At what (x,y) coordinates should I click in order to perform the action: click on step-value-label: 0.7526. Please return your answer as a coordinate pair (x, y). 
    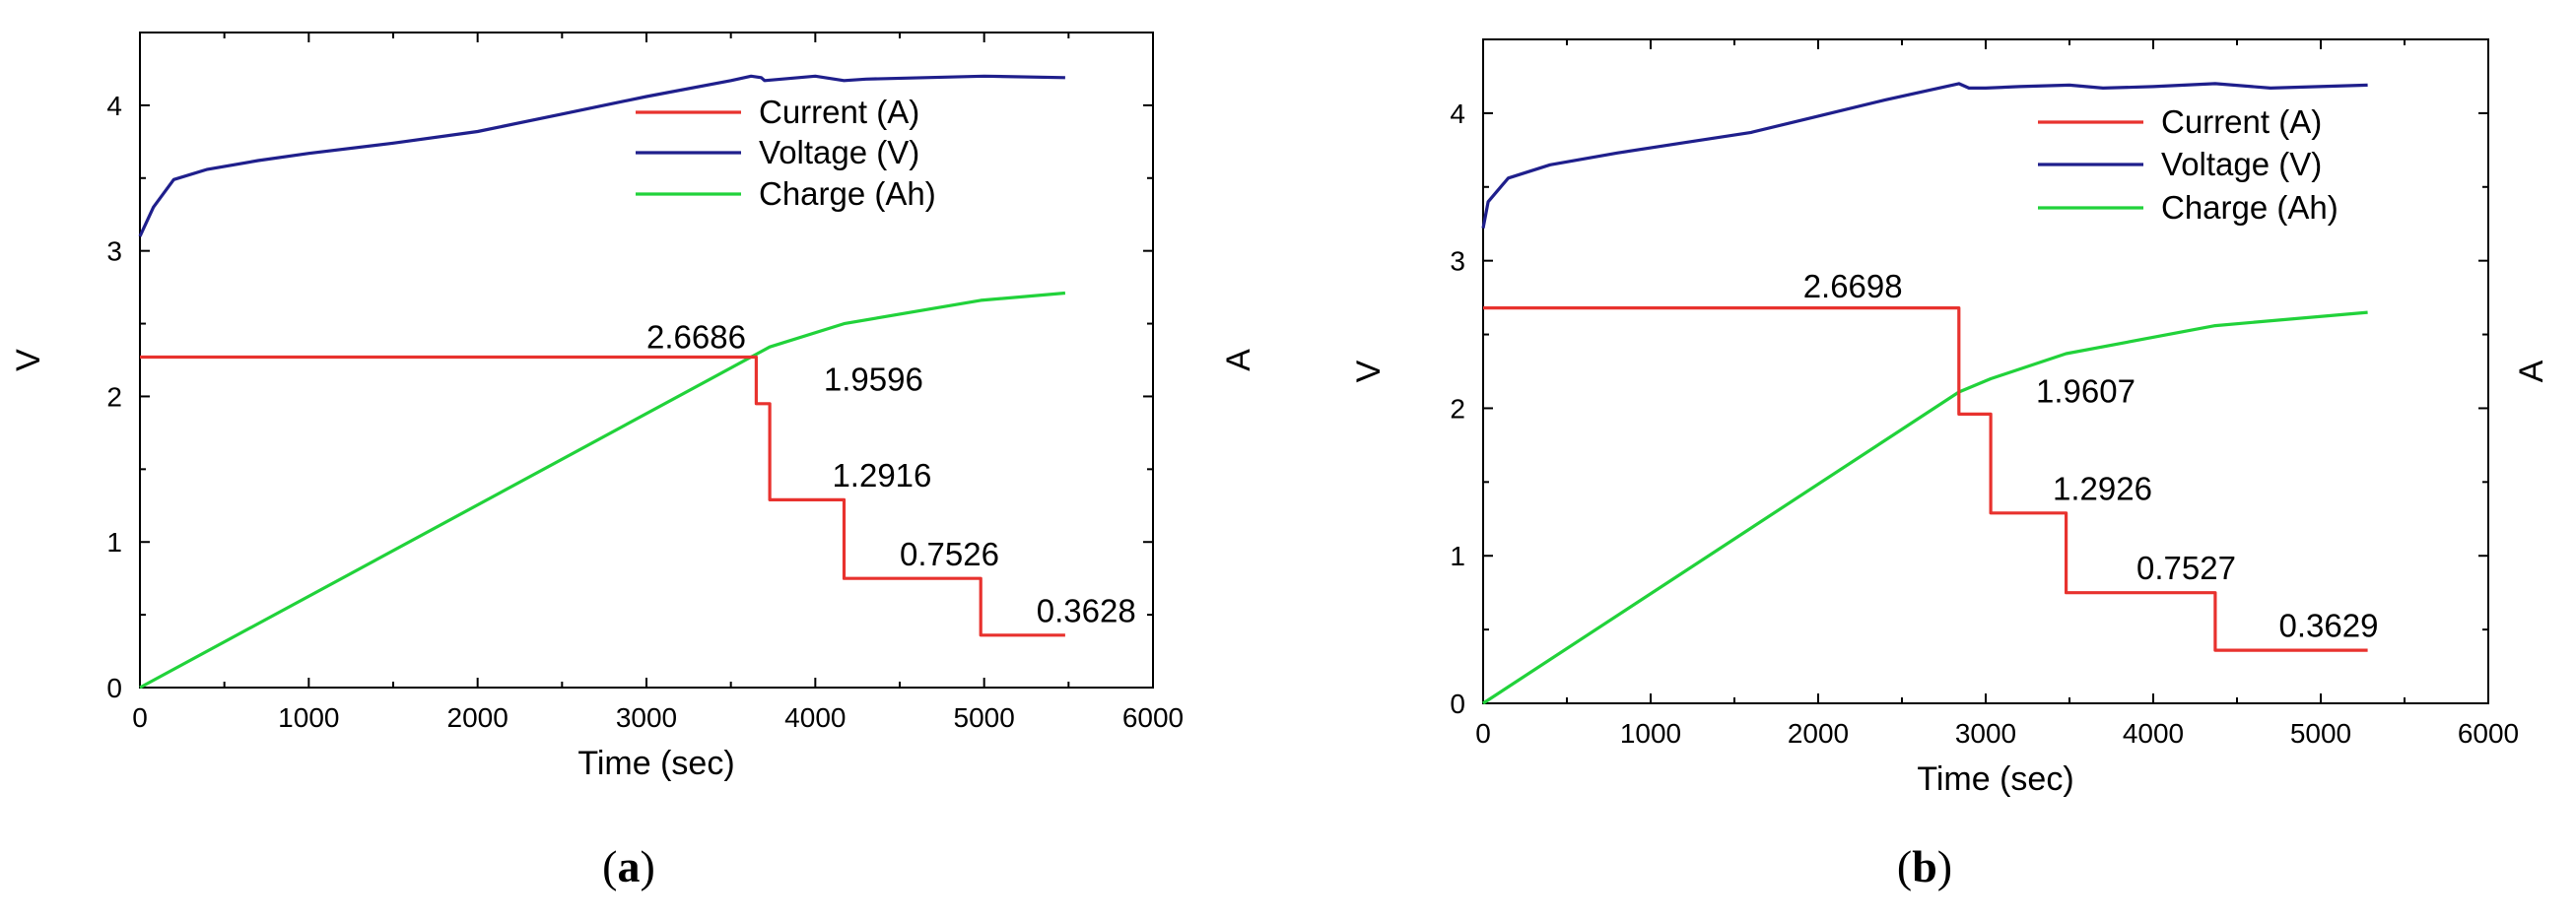
    Looking at the image, I should click on (949, 554).